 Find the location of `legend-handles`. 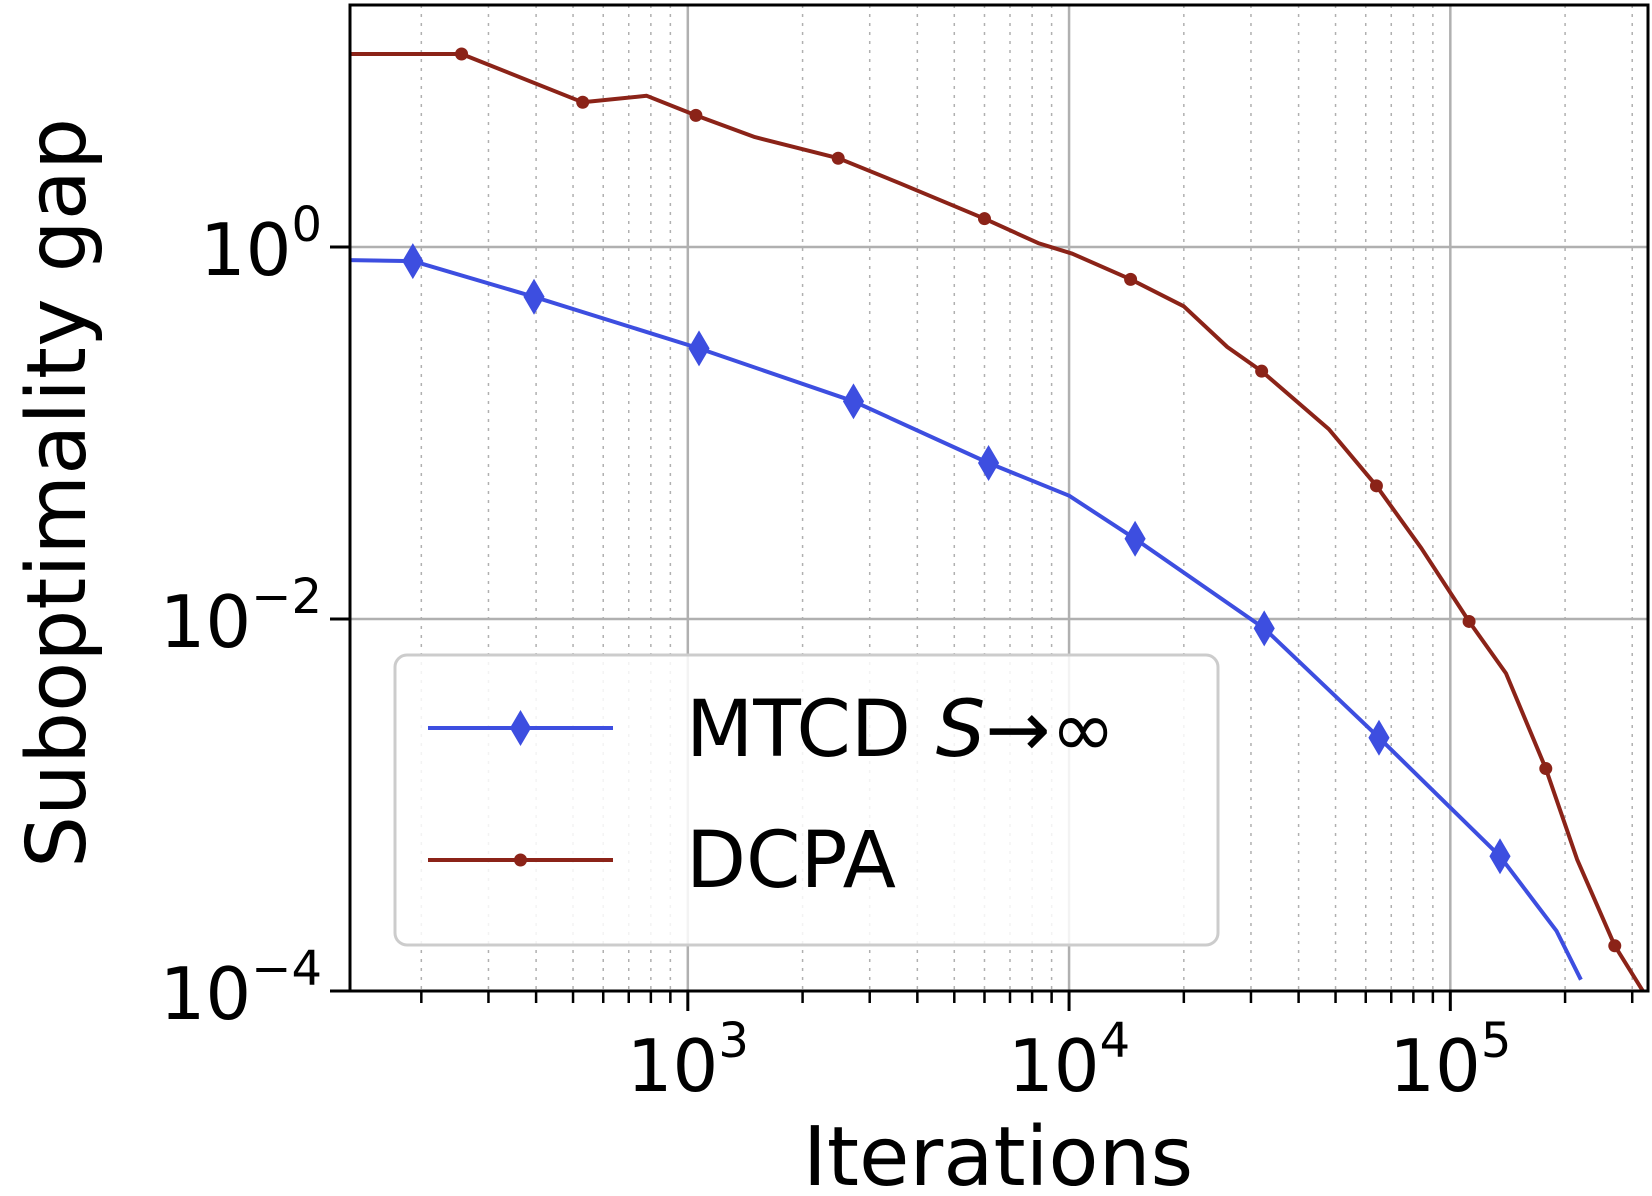

legend-handles is located at coordinates (520, 788).